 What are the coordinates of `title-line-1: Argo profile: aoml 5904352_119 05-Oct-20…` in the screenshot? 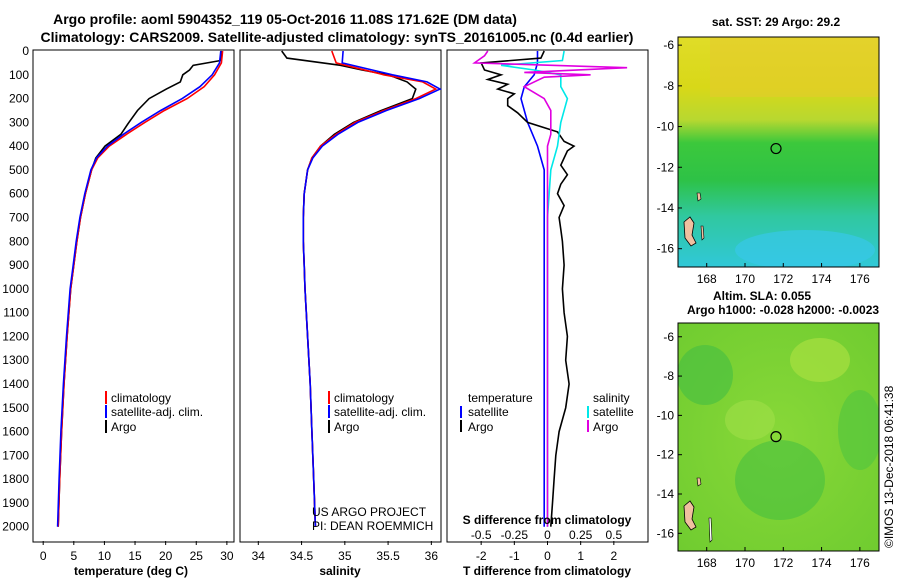 It's located at (285, 19).